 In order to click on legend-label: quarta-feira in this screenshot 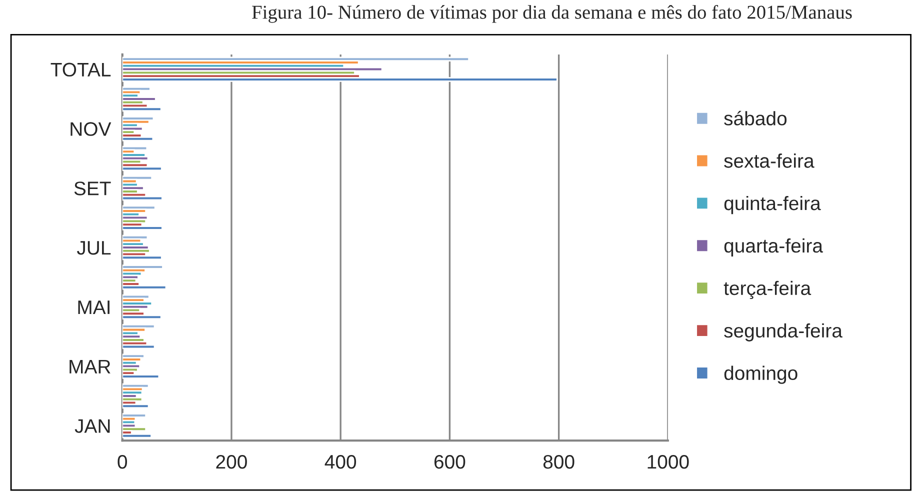, I will do `click(773, 247)`.